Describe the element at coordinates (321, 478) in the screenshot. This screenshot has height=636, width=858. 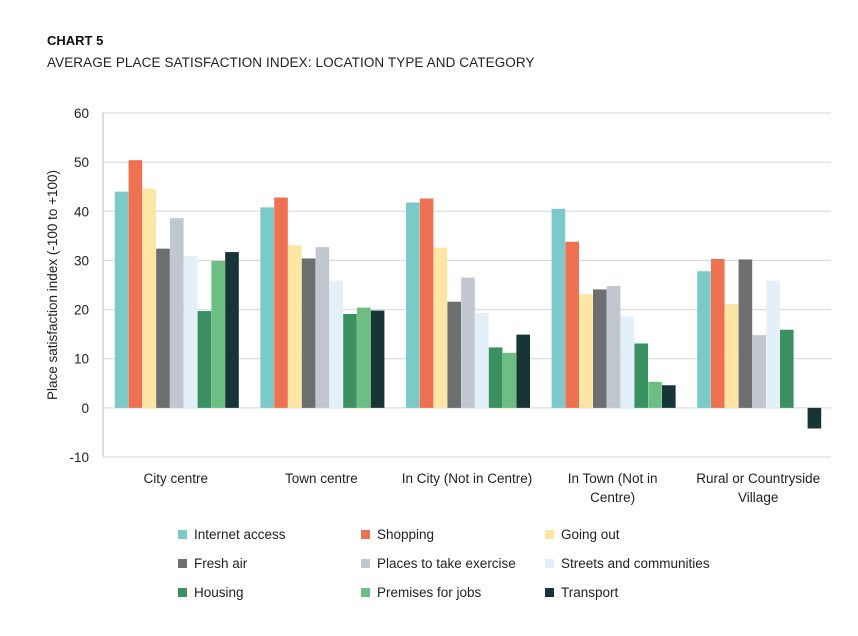
I see `x-category-label: Town centre` at that location.